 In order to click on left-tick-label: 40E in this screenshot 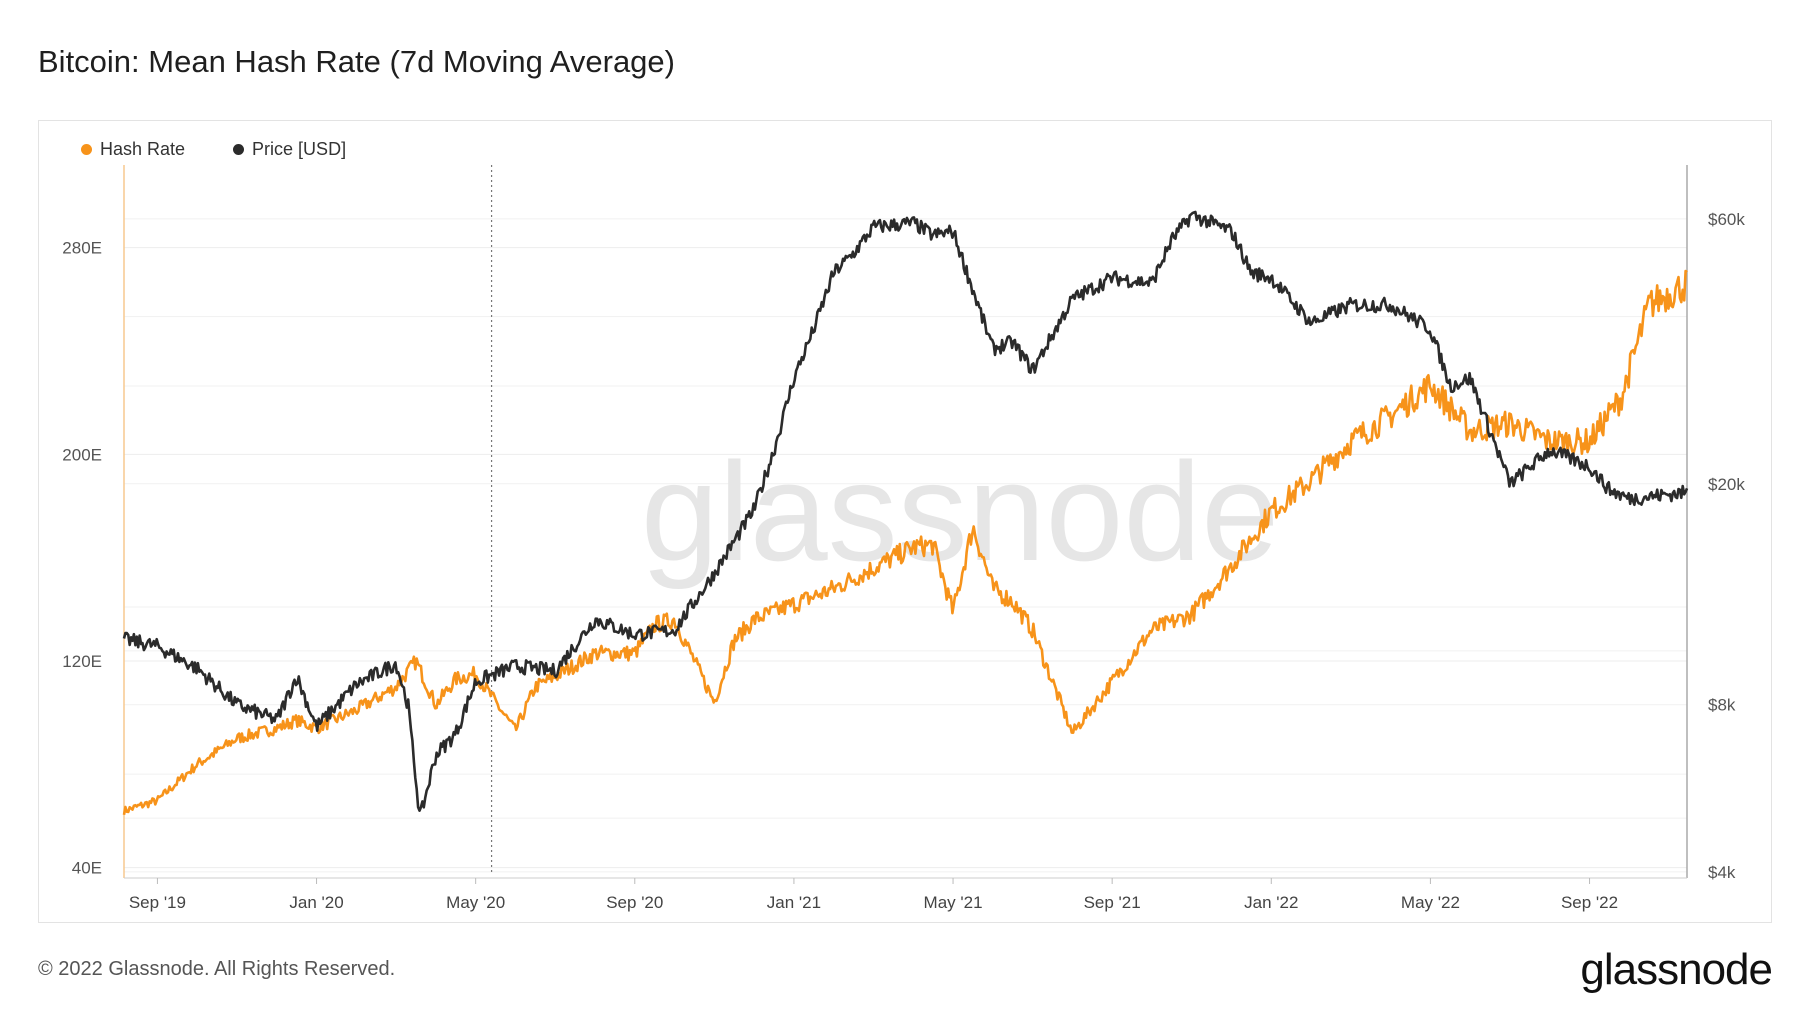, I will do `click(87, 868)`.